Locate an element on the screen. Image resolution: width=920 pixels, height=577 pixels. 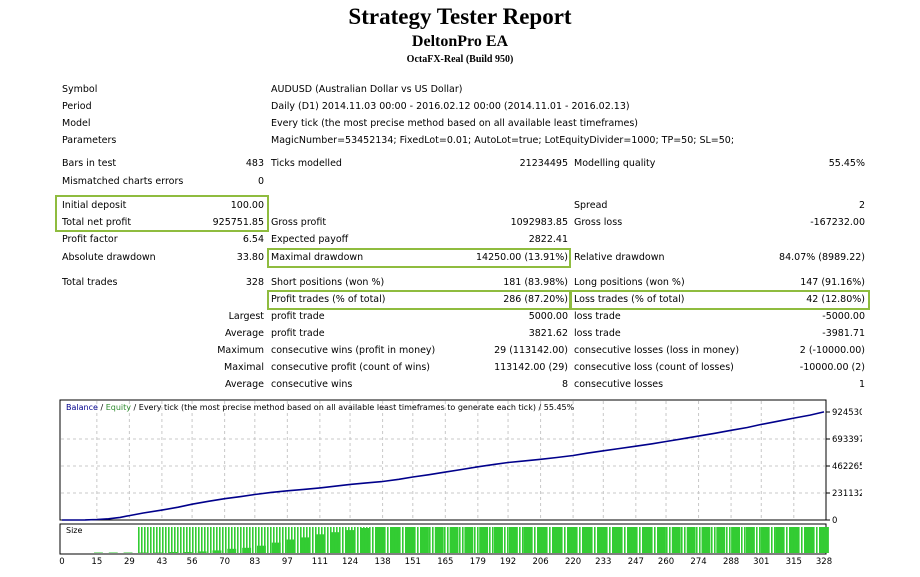
stat-prefix: Average is located at coordinates (244, 384).